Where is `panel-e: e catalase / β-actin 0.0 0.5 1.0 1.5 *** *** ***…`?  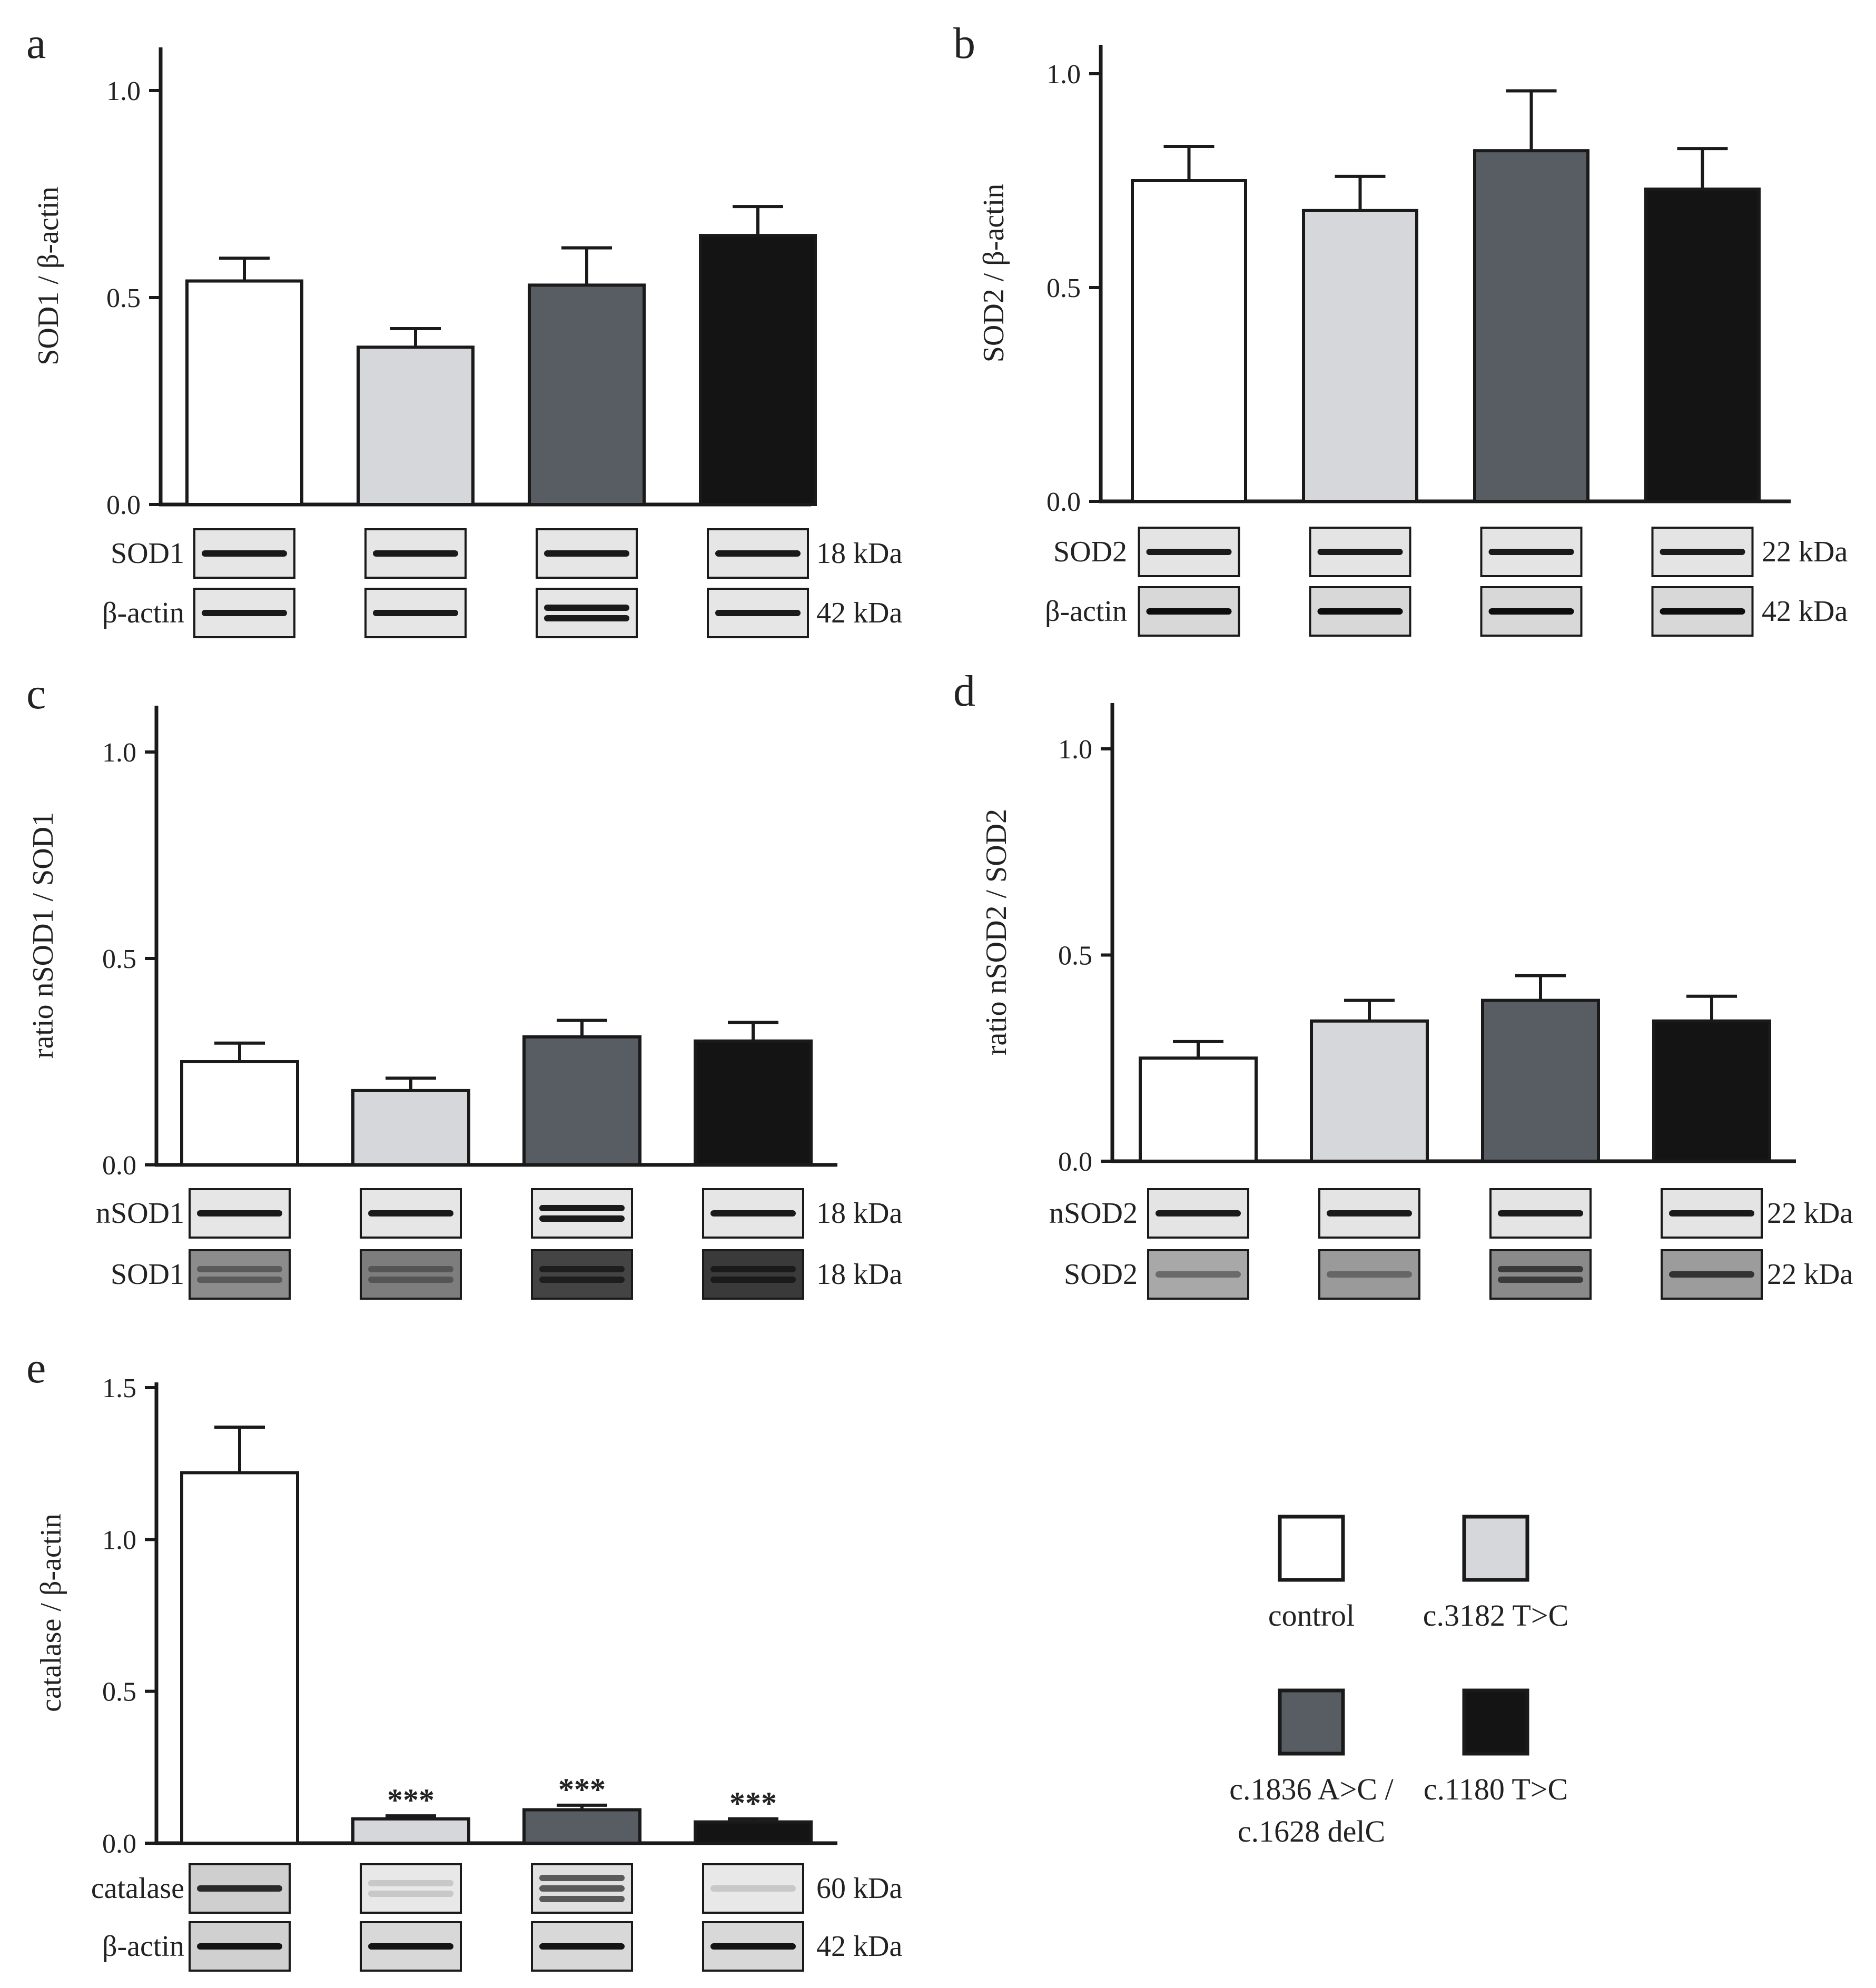 panel-e: e catalase / β-actin 0.0 0.5 1.0 1.5 *** *** ***… is located at coordinates (464, 1658).